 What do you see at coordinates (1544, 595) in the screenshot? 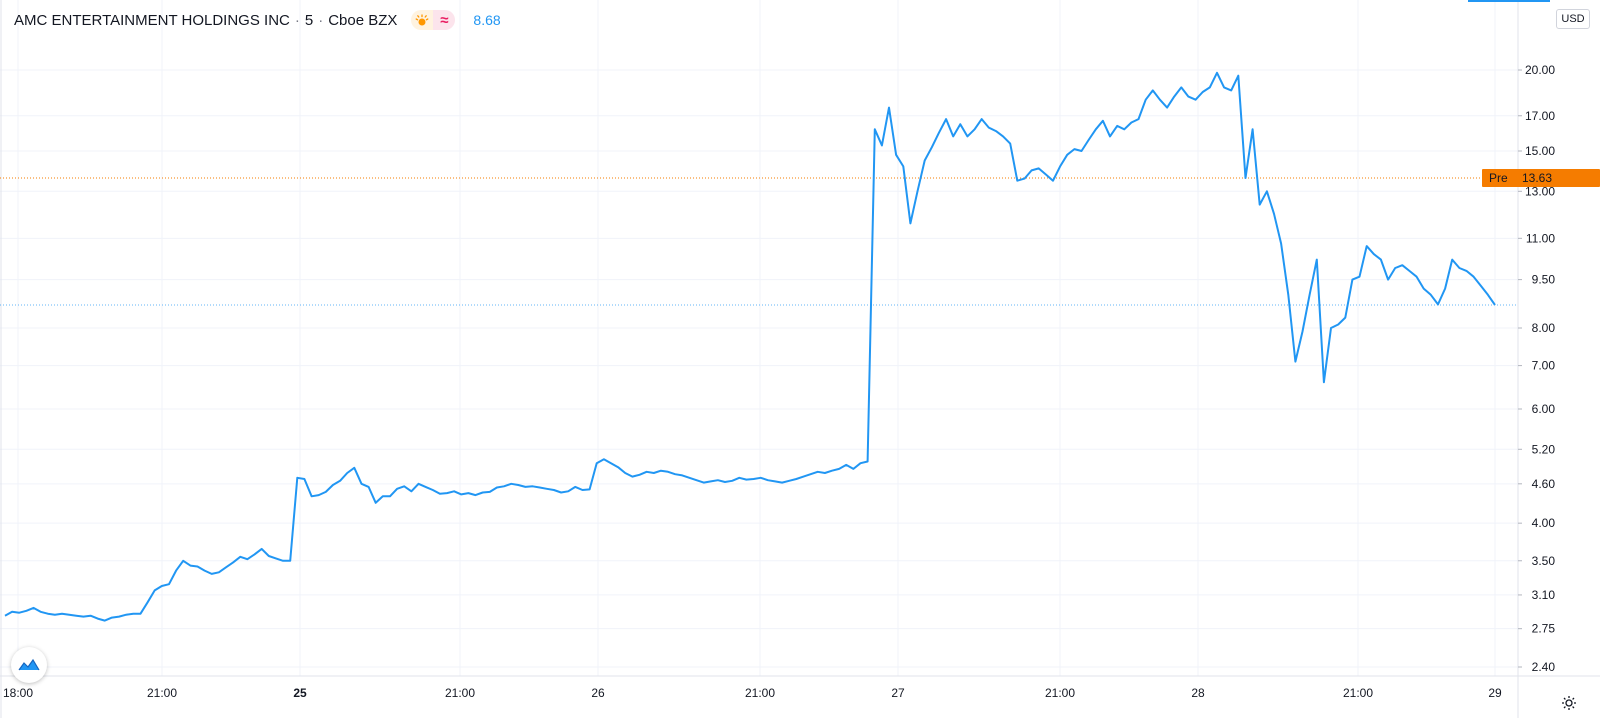
I see `y-tick-label: 3.10` at bounding box center [1544, 595].